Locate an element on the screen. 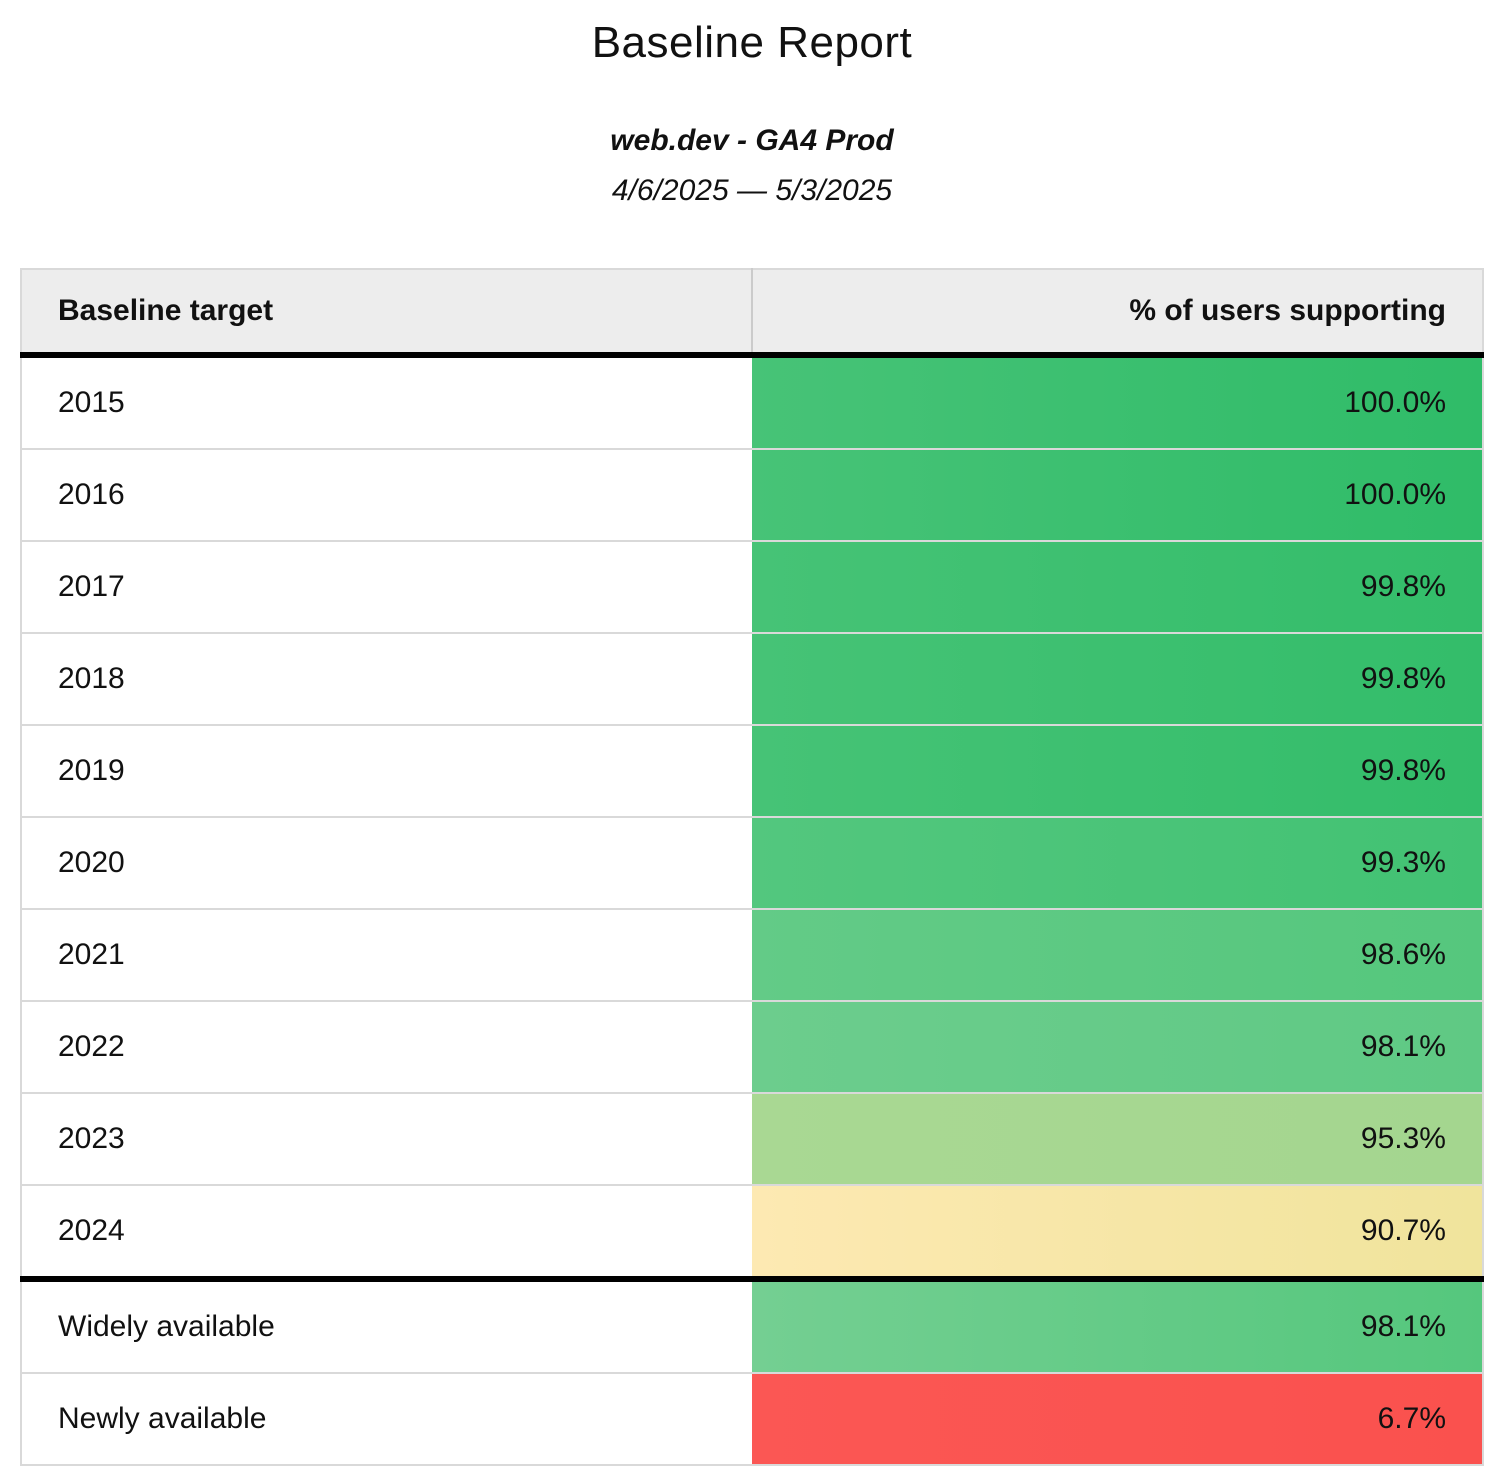  baseline-target-cell: 2023 is located at coordinates (386, 1138).